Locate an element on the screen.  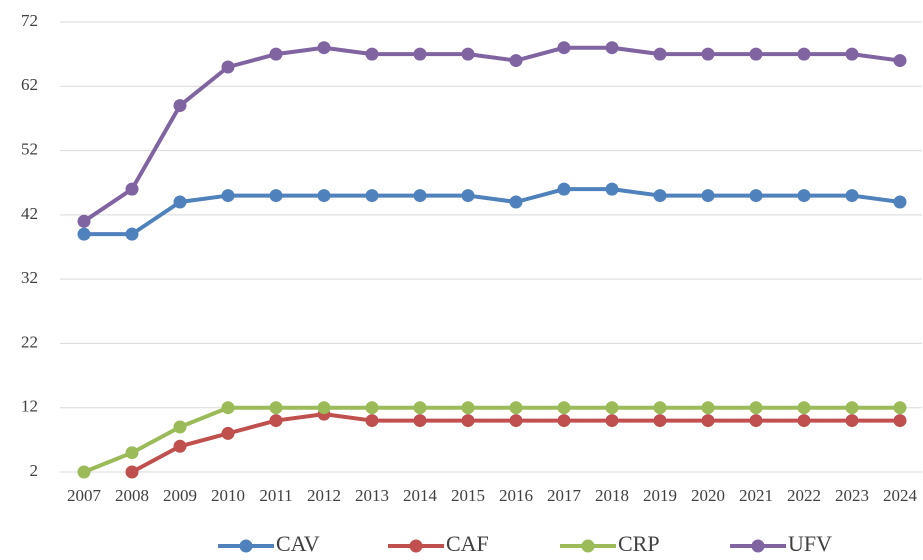
x-tick-label: 2012 is located at coordinates (324, 495).